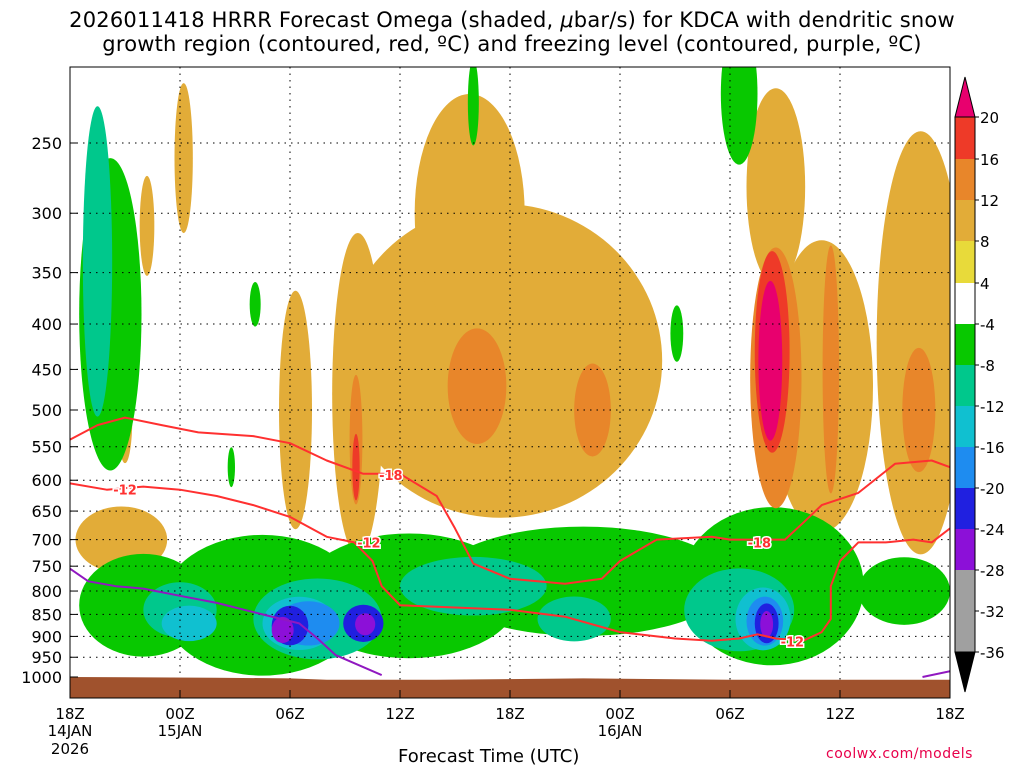 The image size is (1024, 768). What do you see at coordinates (793, 643) in the screenshot?
I see `contour-label-4: -12` at bounding box center [793, 643].